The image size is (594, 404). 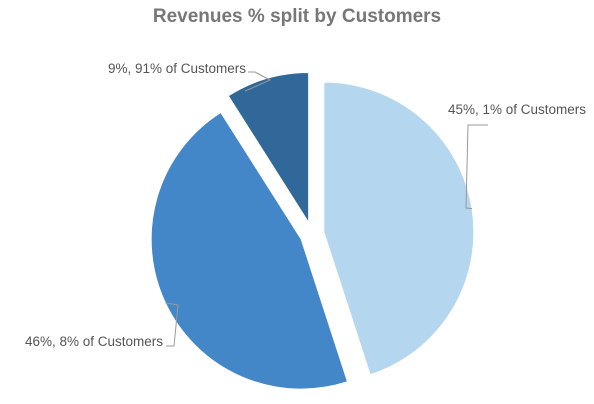 What do you see at coordinates (94, 341) in the screenshot?
I see `slice-label-1: 46%, 8% of Customers` at bounding box center [94, 341].